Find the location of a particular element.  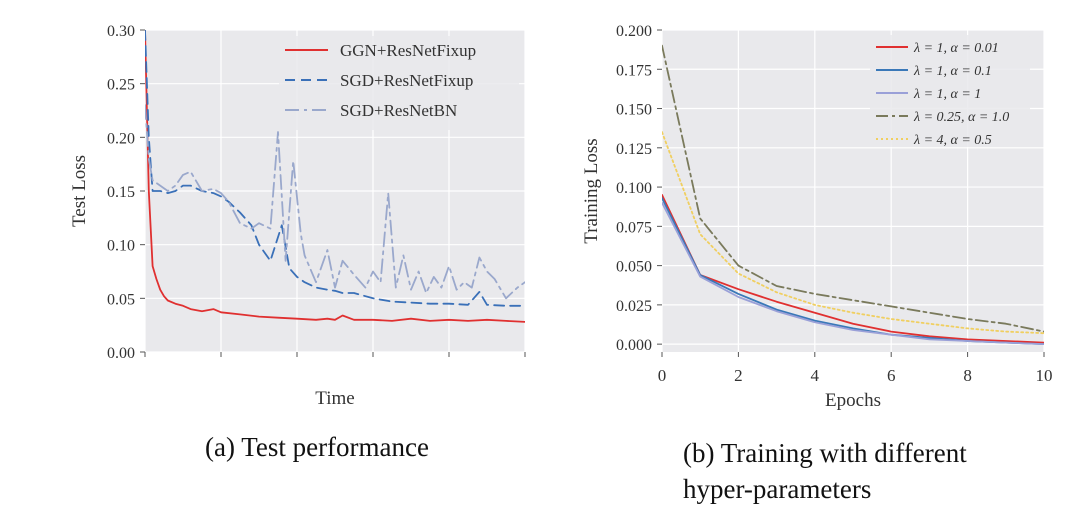

legend-label-2: SGD+ResNetBN is located at coordinates (398, 110).